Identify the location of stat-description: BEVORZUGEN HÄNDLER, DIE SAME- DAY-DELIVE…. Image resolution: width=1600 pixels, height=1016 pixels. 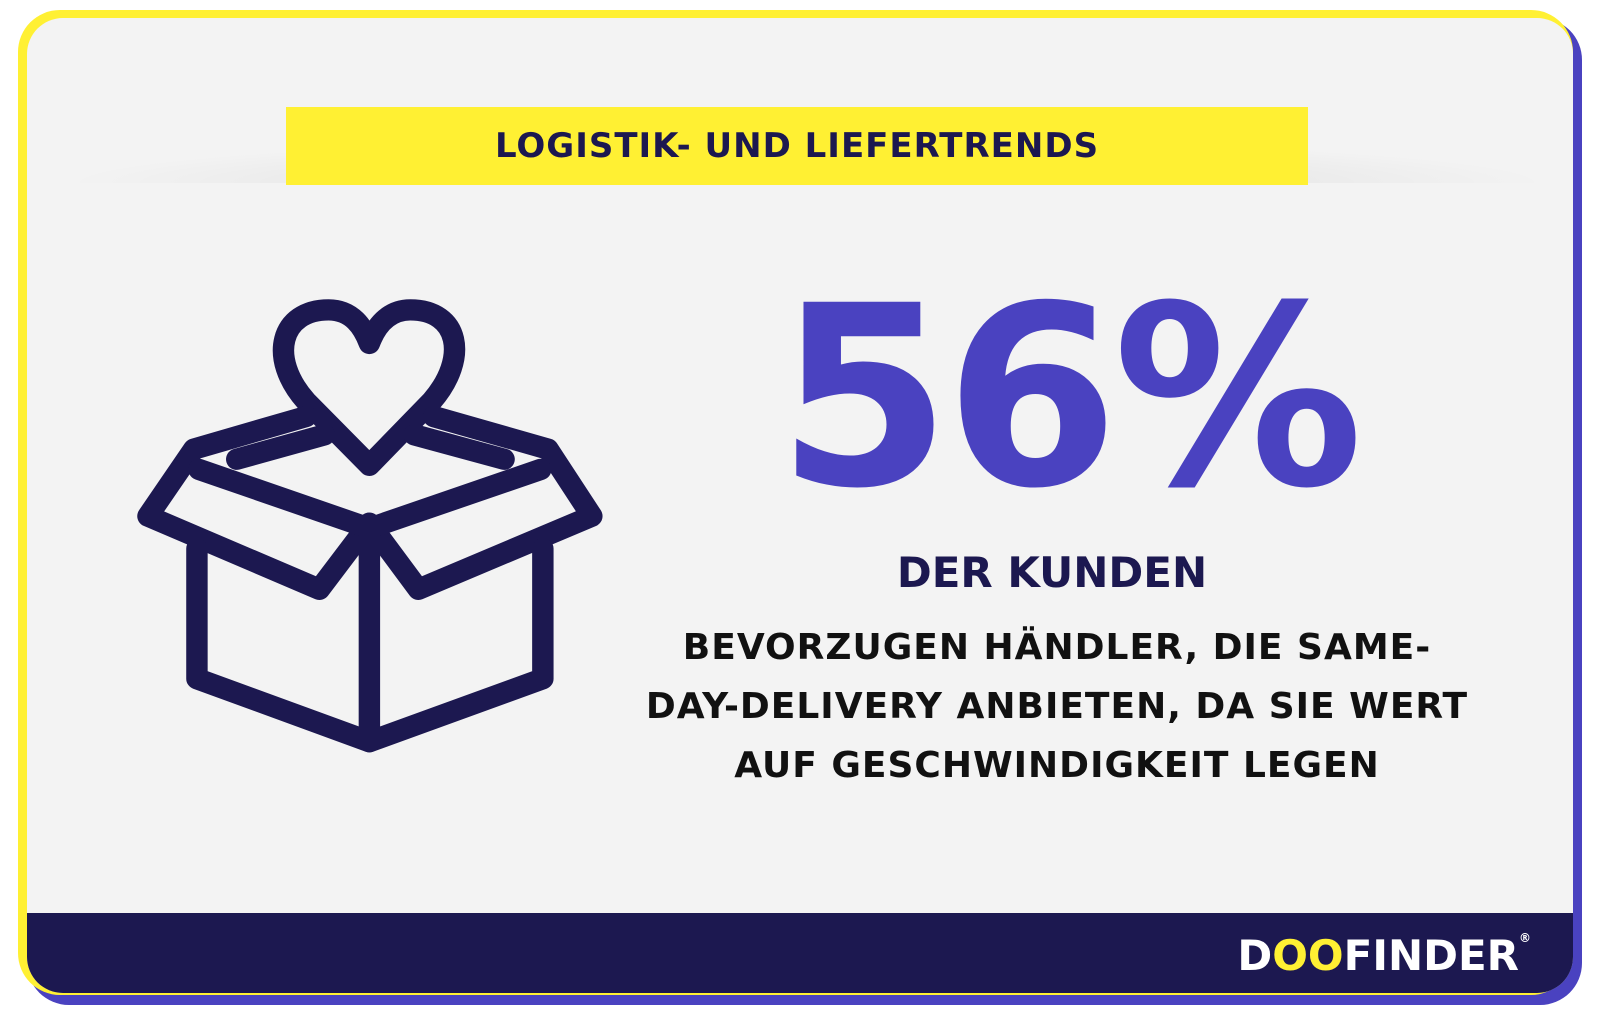
(1057, 706).